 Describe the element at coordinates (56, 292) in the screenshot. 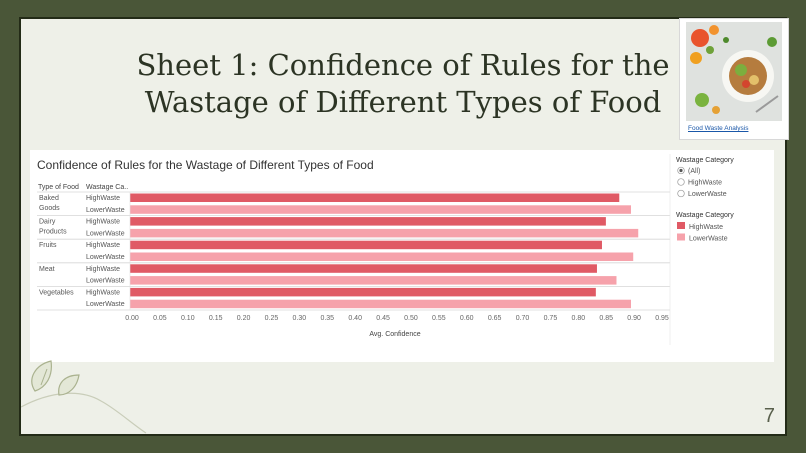

I see `food-type-label: Vegetables` at that location.